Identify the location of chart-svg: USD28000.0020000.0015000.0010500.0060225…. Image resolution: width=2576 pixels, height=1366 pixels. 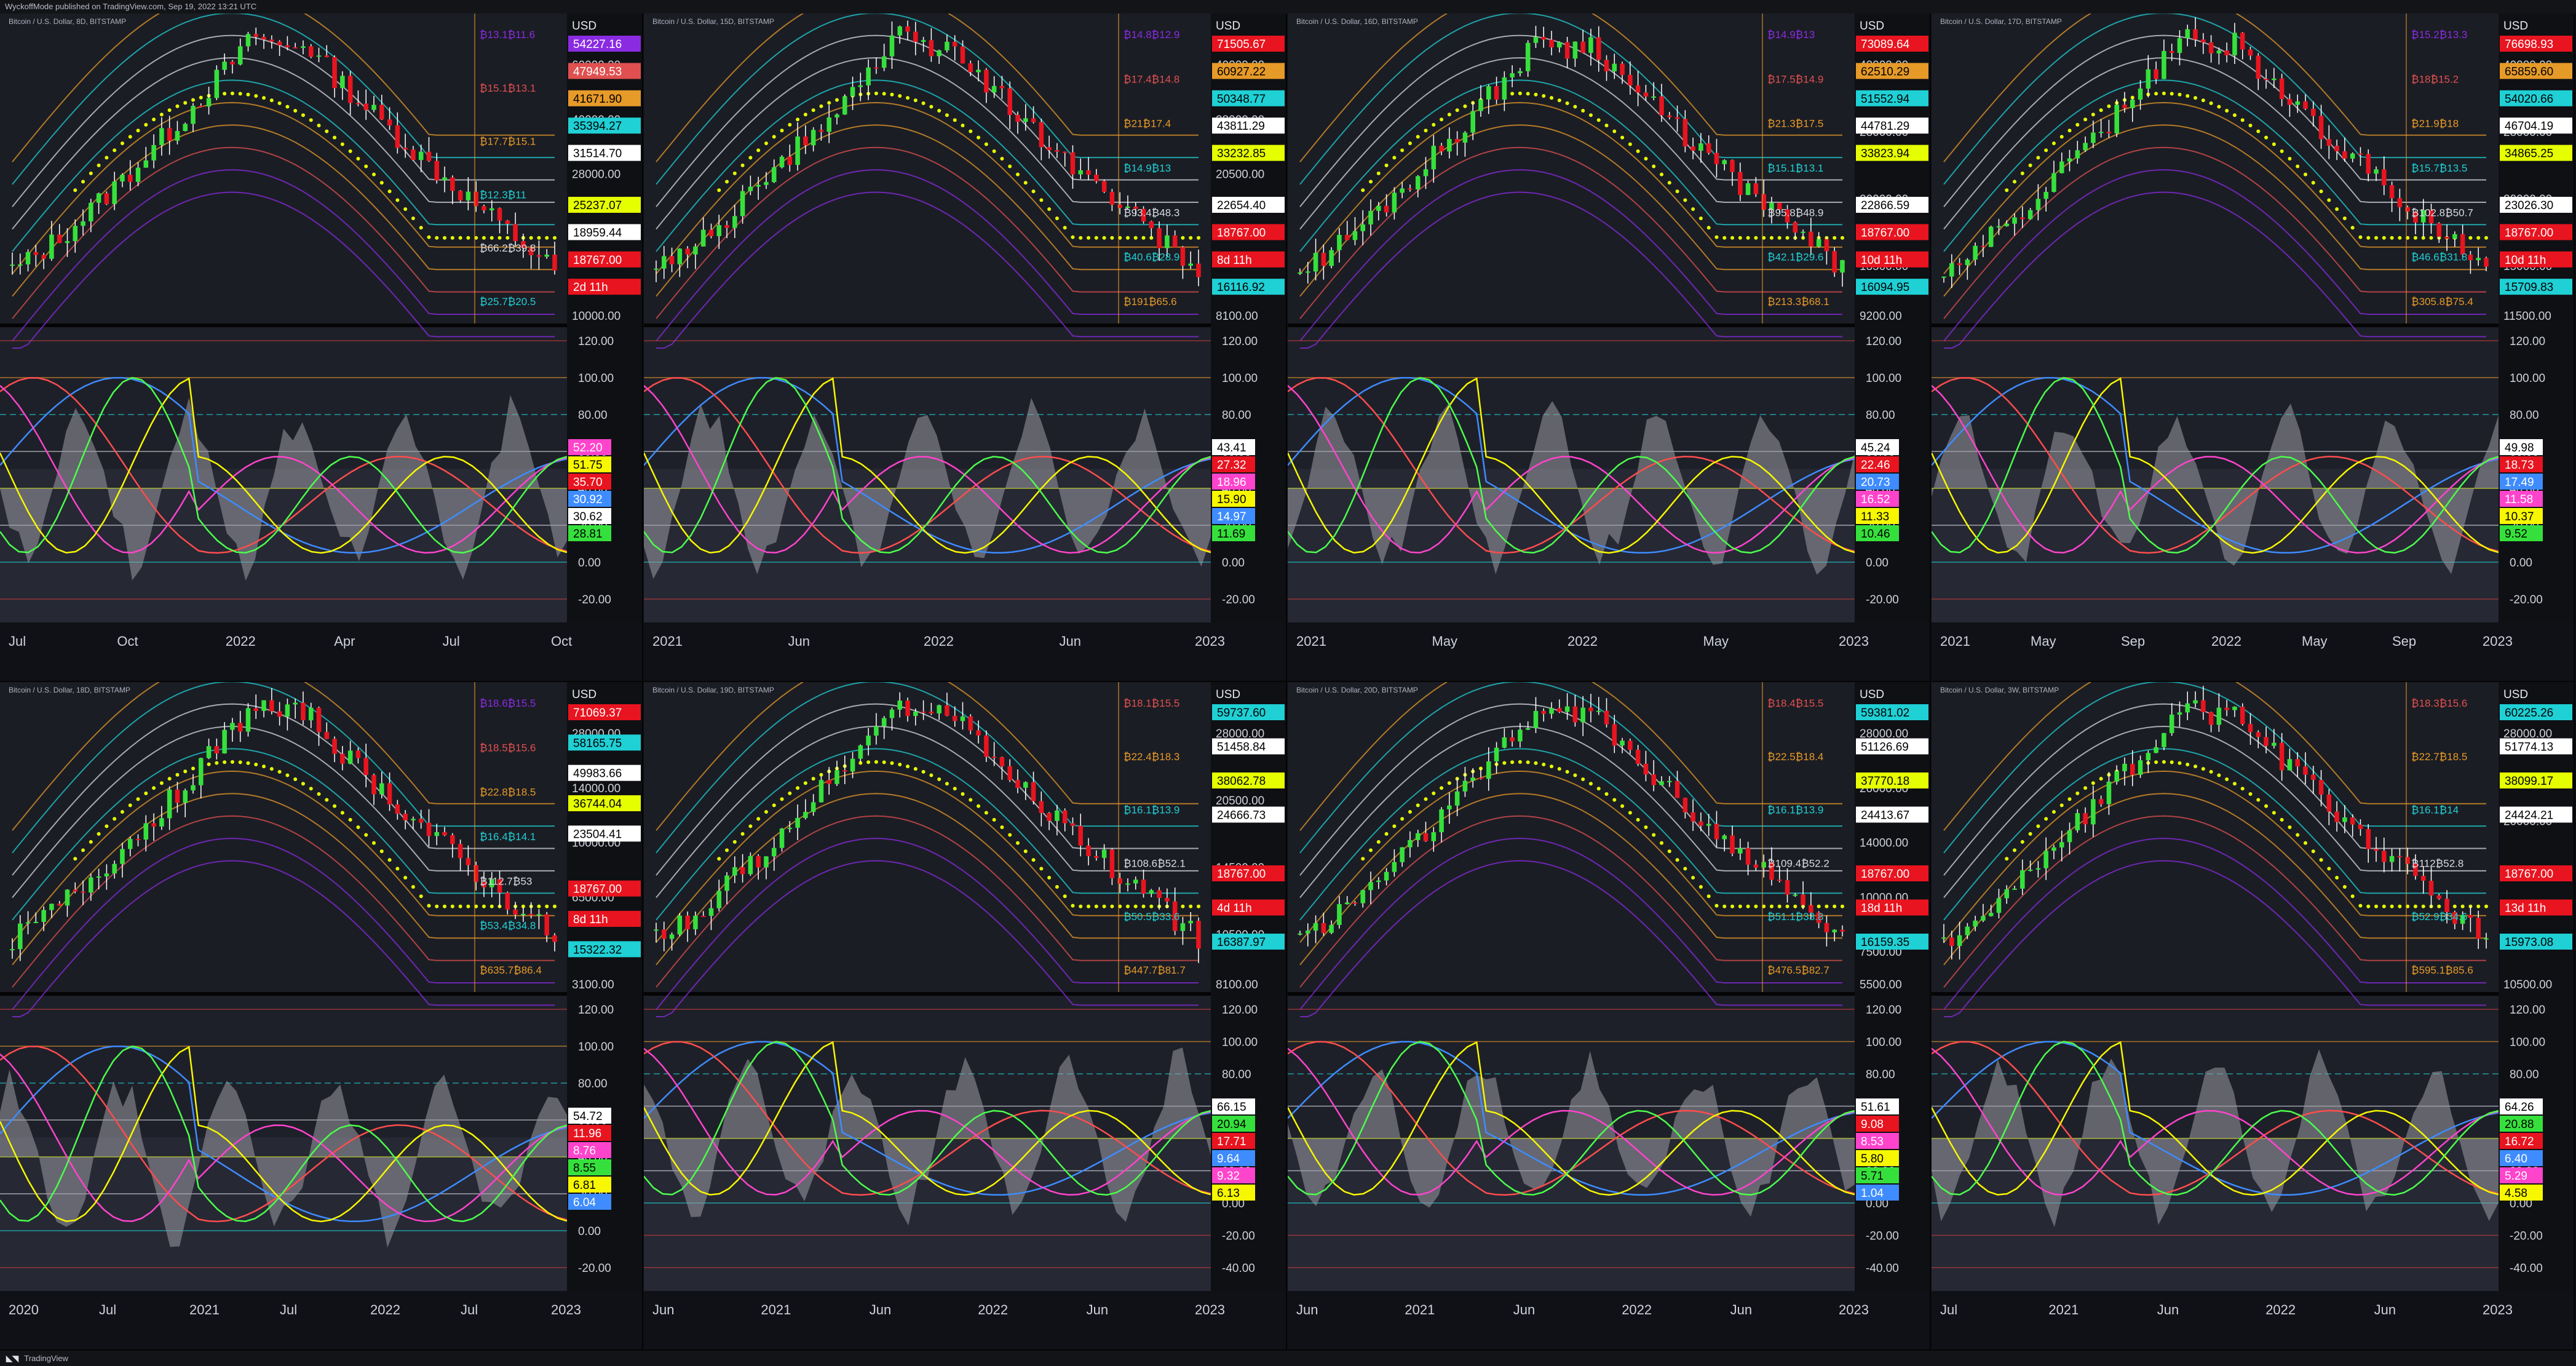
(2253, 1017).